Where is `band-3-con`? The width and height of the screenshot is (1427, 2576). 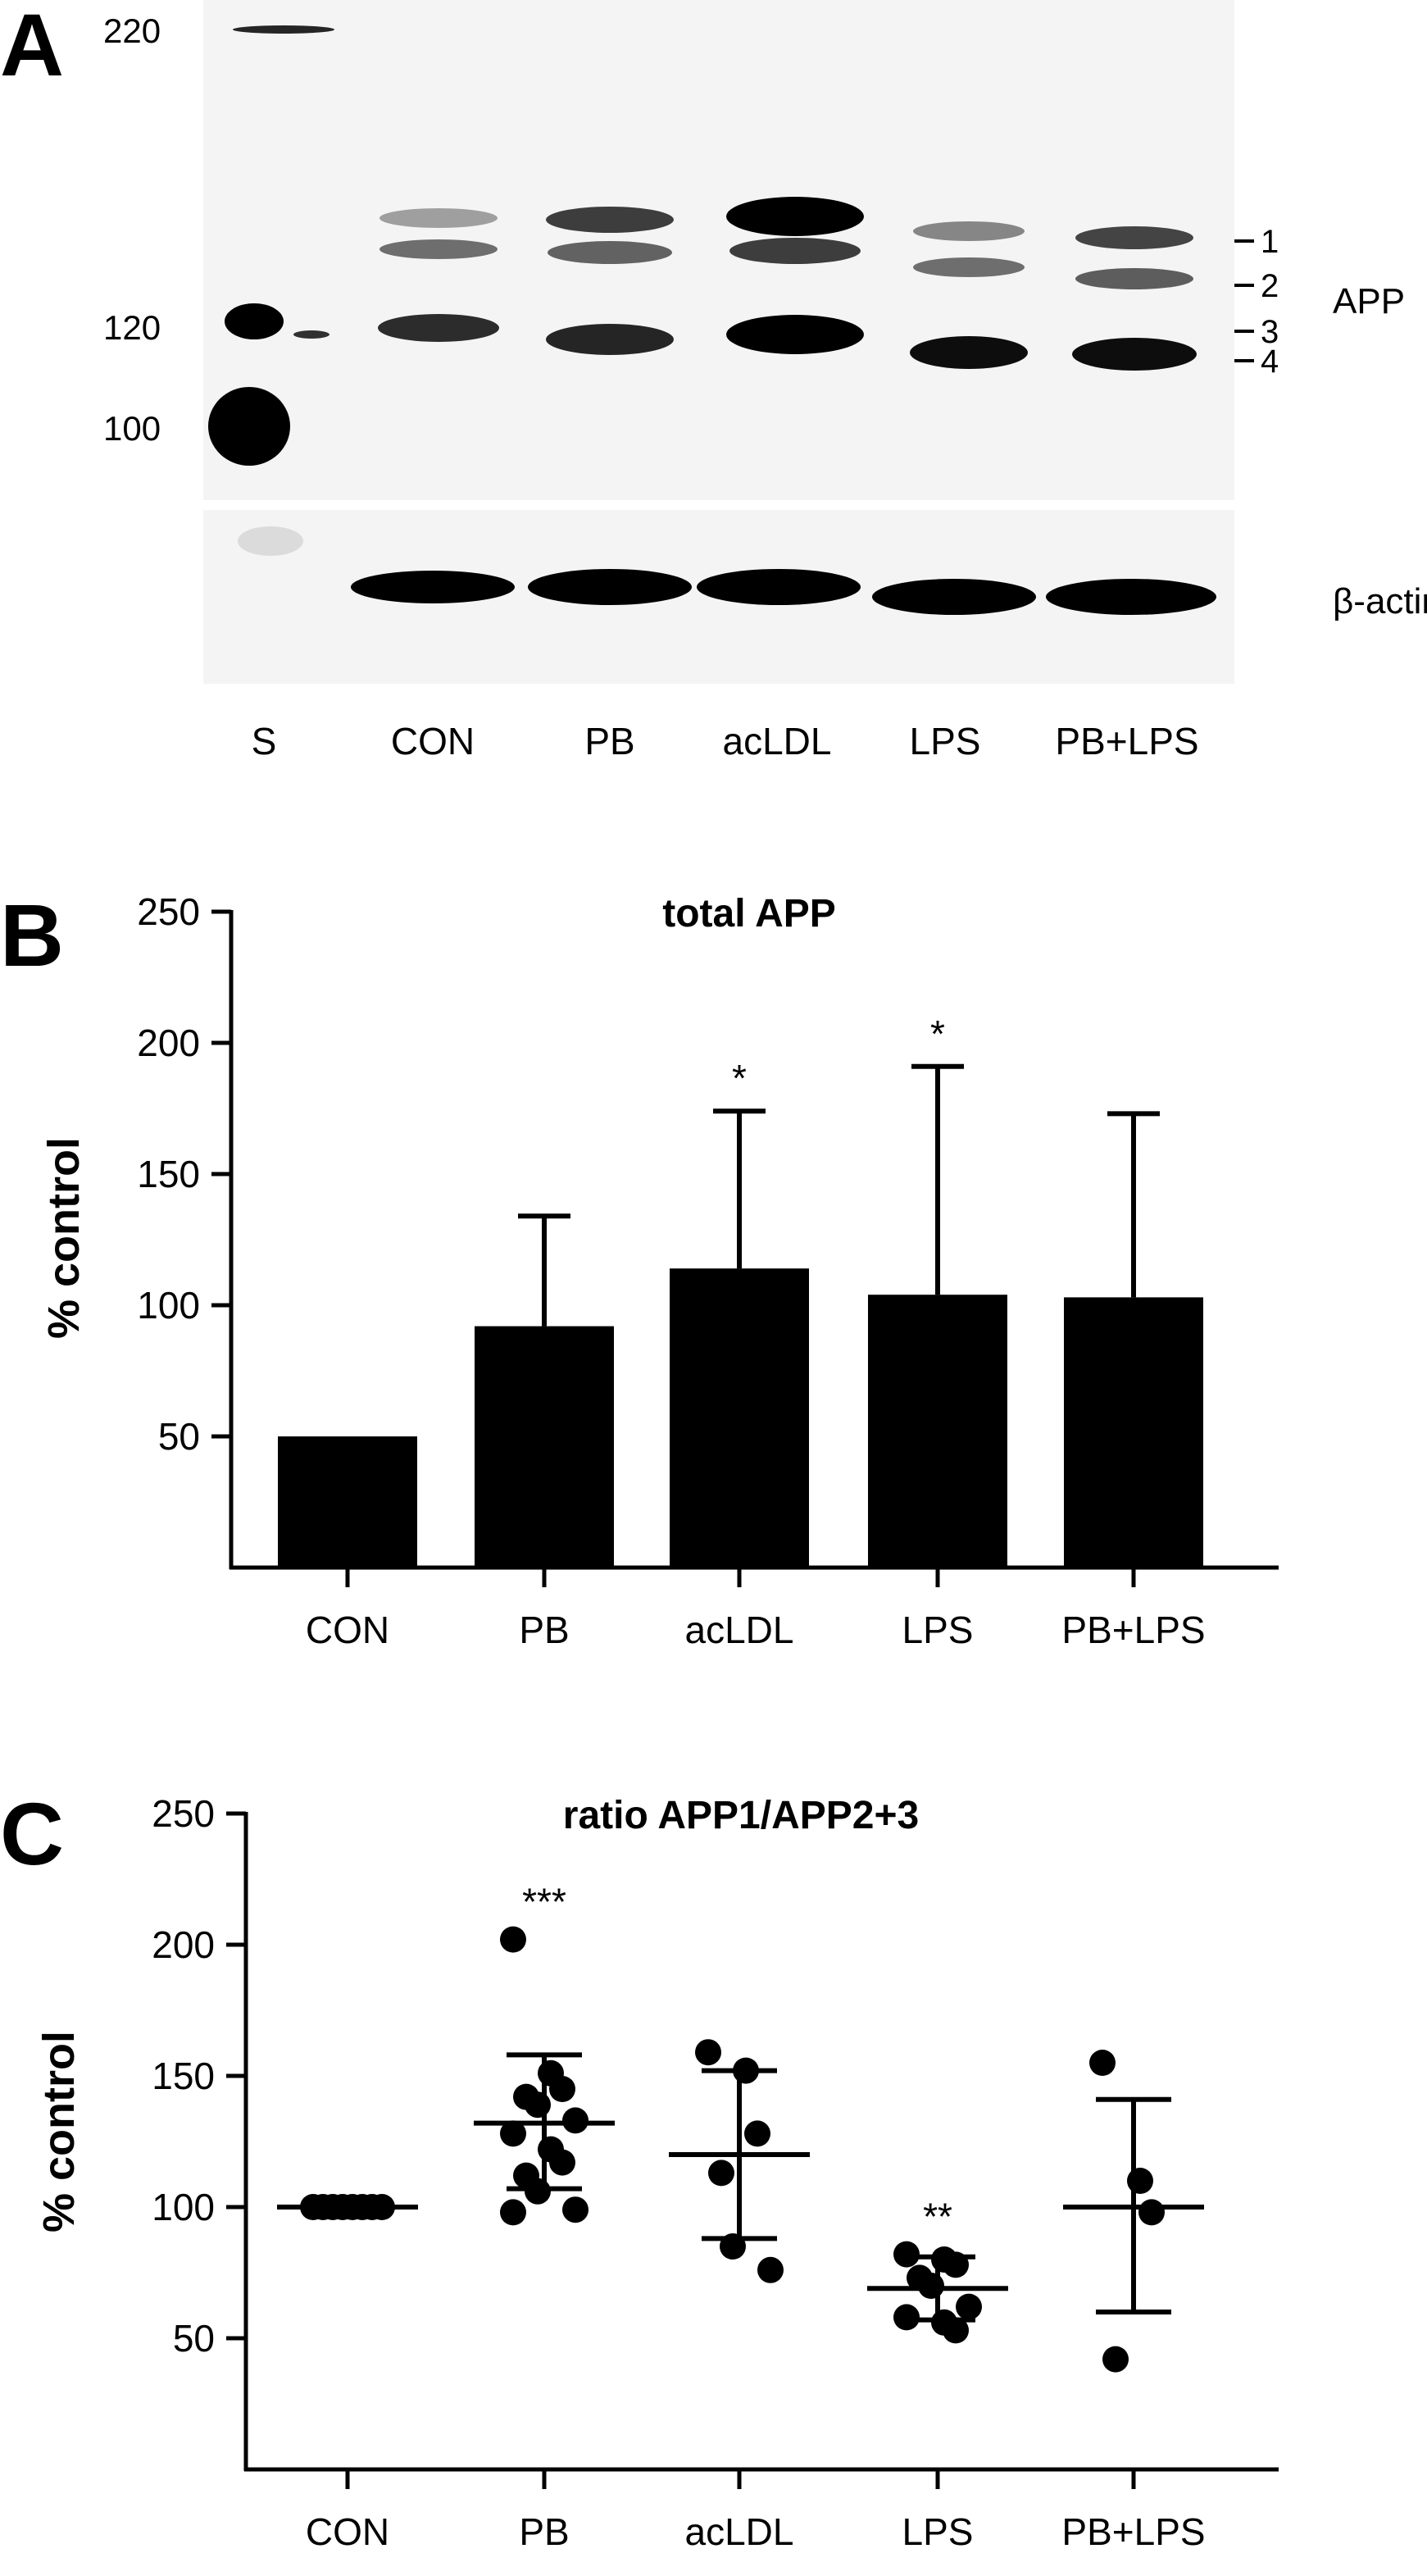
band-3-con is located at coordinates (438, 328).